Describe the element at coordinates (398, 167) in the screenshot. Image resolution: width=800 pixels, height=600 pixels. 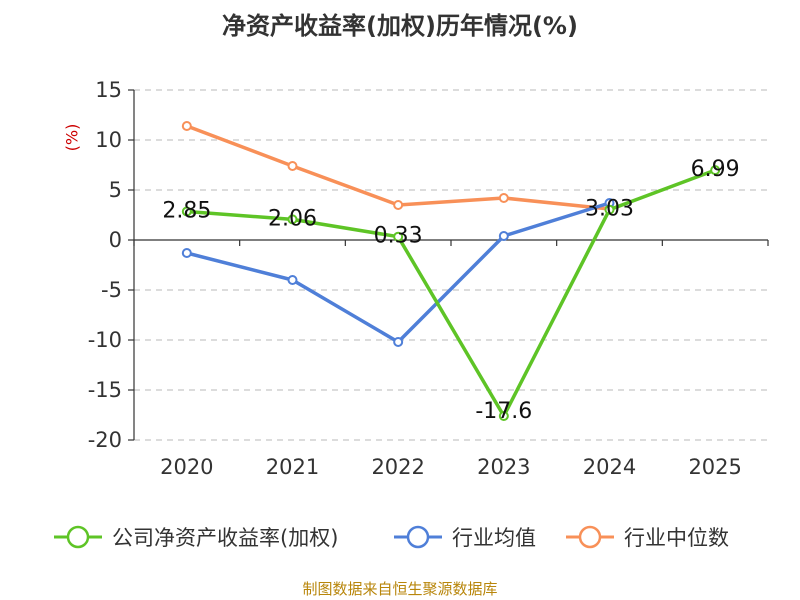
I see `series-line` at that location.